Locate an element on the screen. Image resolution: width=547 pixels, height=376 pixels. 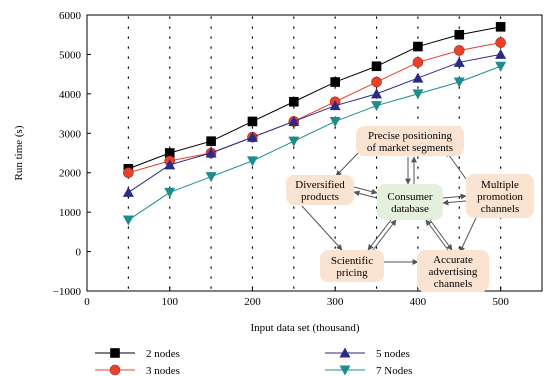
x-tick-label: 200 is located at coordinates (252, 302).